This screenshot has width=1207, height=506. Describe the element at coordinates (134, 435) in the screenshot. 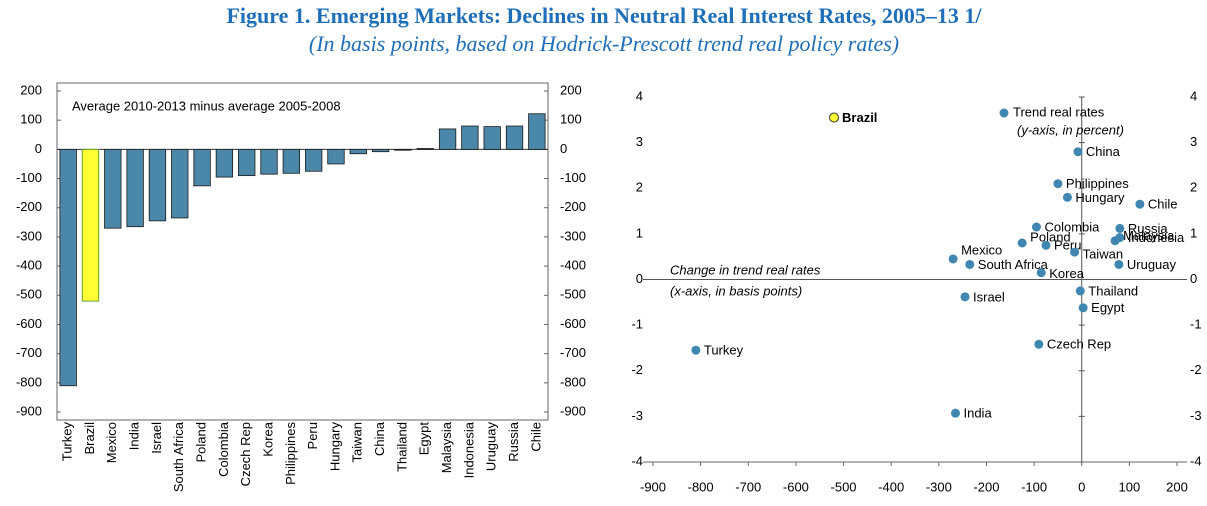

I see `x-tick-label: India` at that location.